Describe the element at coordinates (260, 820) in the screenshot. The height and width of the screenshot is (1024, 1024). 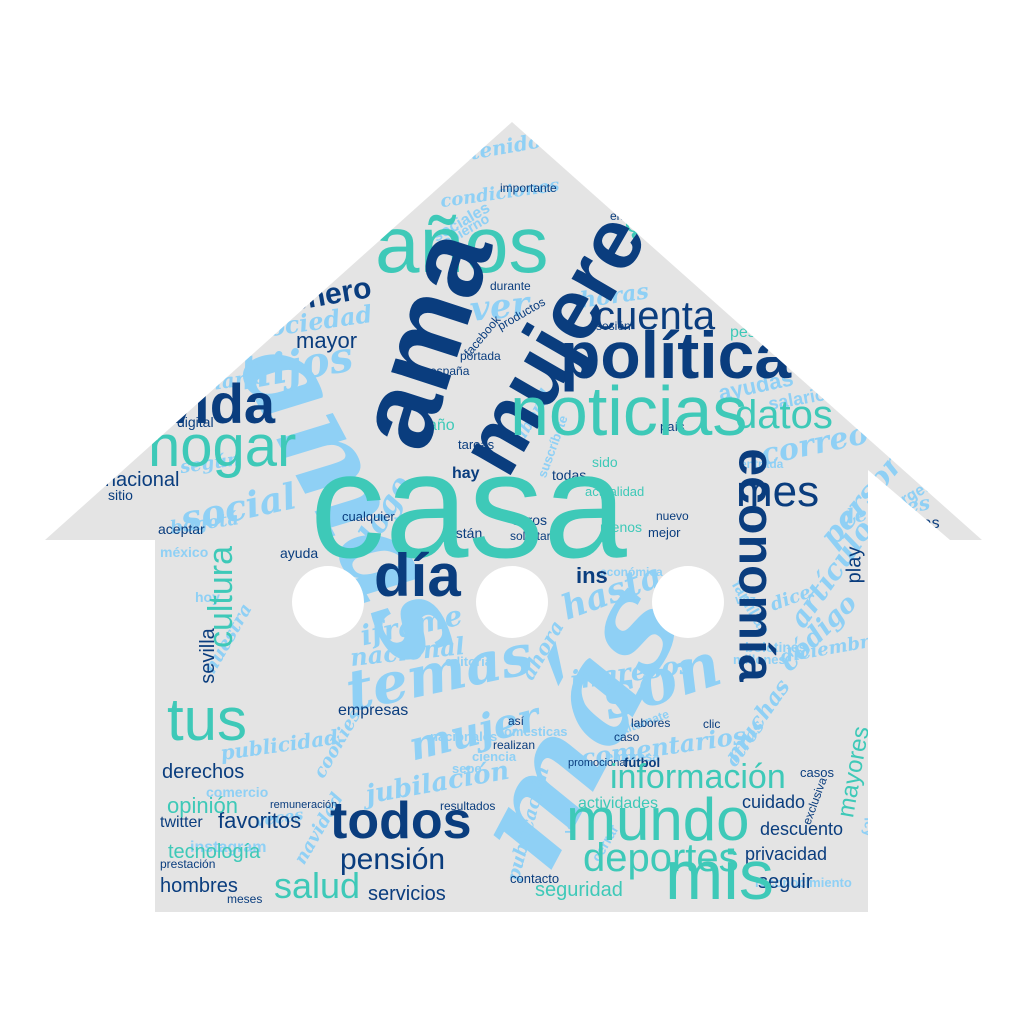
I see `word-favoritos: favoritos` at that location.